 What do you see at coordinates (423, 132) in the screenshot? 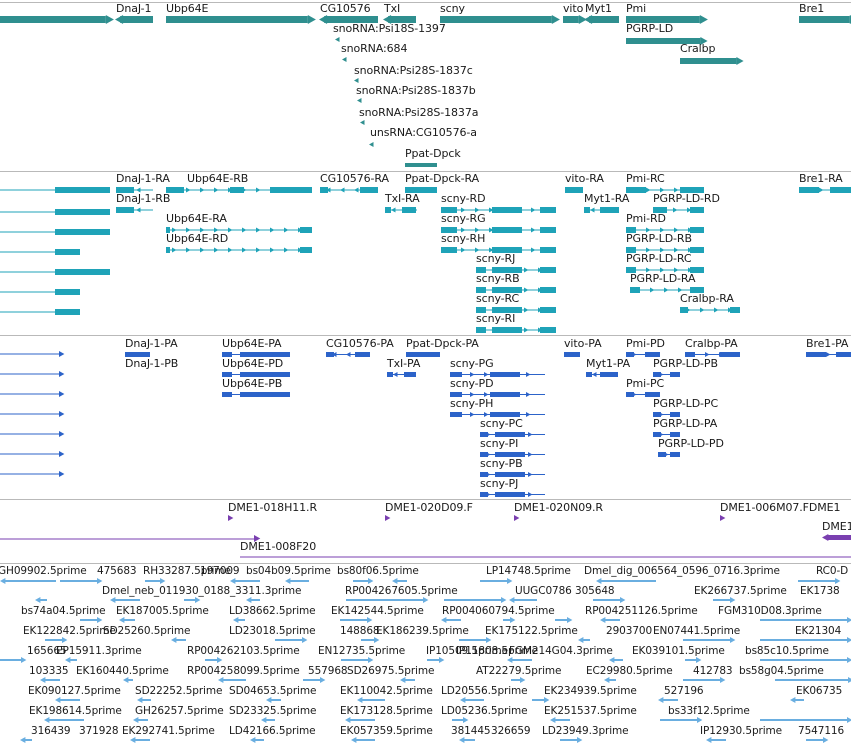
I see `feature-label-unsrna-cg10576-a: unsRNA:CG10576-a` at bounding box center [423, 132].